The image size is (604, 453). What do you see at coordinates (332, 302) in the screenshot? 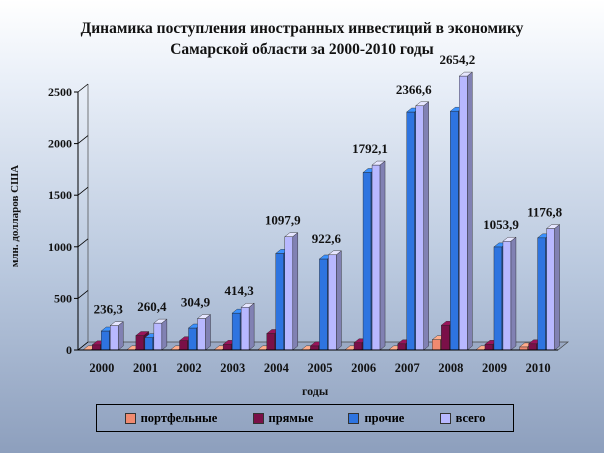
I see `bar-всего-2005` at bounding box center [332, 302].